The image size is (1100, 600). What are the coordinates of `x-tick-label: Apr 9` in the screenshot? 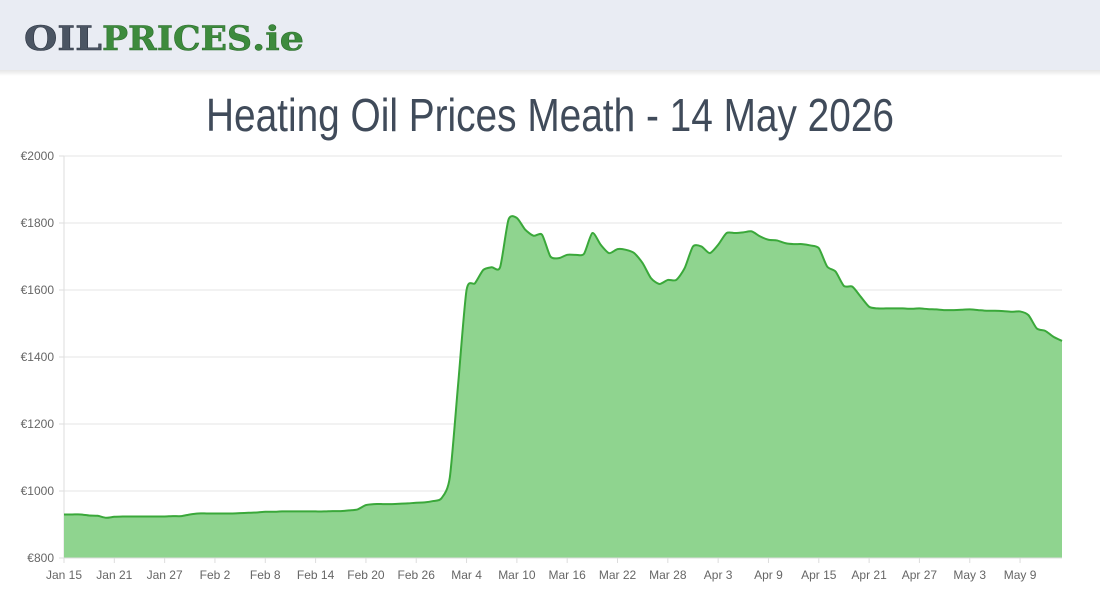 It's located at (768, 575).